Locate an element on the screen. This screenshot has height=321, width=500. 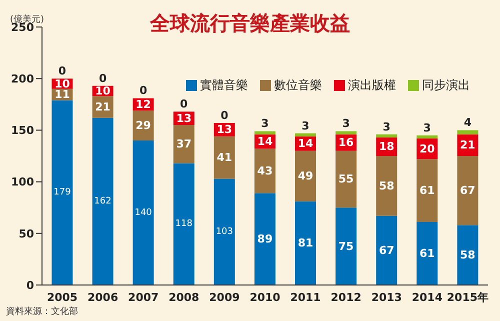
data-label: 162 is located at coordinates (103, 201).